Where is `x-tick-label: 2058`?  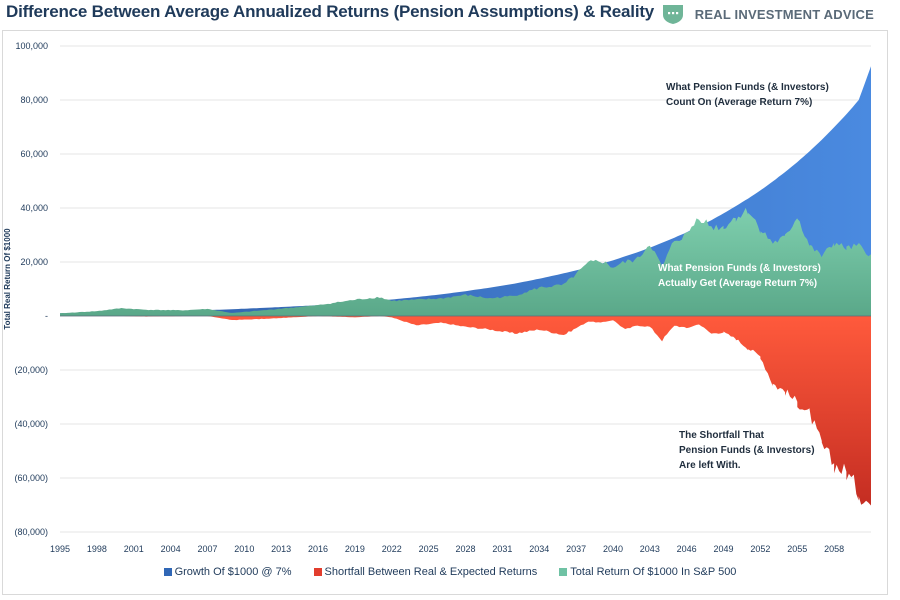 x-tick-label: 2058 is located at coordinates (834, 549).